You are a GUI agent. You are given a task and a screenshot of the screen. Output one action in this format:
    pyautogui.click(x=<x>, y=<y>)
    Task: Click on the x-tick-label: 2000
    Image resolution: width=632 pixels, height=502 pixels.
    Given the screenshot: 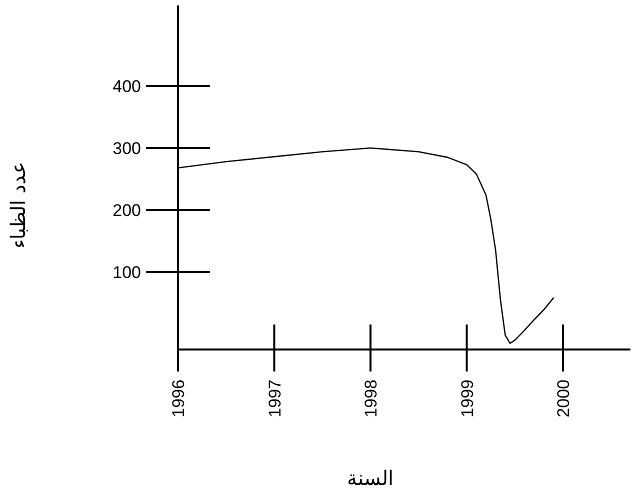 What is the action you would take?
    pyautogui.click(x=563, y=399)
    